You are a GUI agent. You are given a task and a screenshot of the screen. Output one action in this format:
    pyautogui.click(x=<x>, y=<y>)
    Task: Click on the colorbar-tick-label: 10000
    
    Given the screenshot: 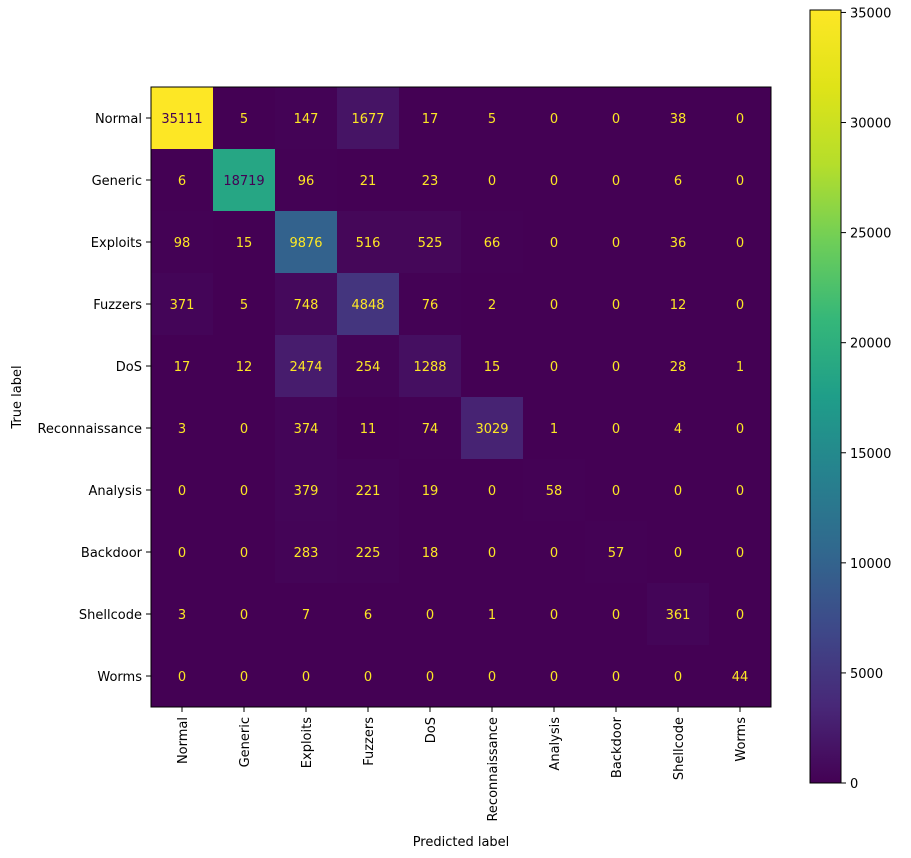 What is the action you would take?
    pyautogui.click(x=870, y=564)
    